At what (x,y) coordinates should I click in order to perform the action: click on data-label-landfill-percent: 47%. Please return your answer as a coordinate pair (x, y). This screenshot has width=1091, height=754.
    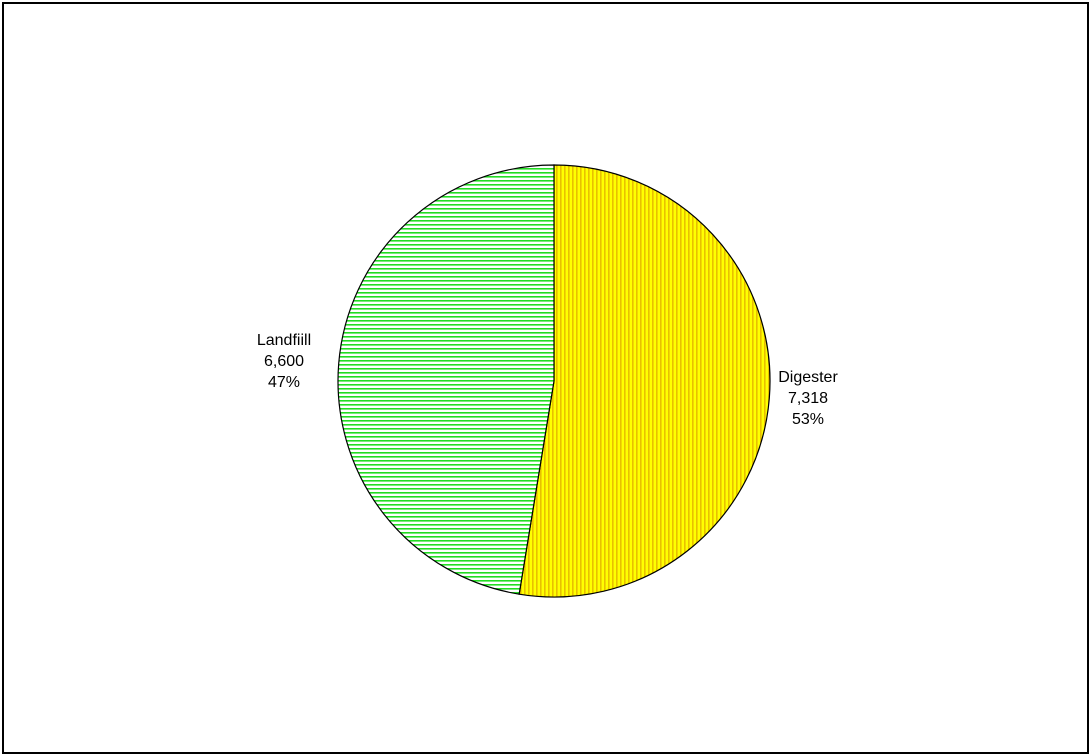
    Looking at the image, I should click on (284, 382).